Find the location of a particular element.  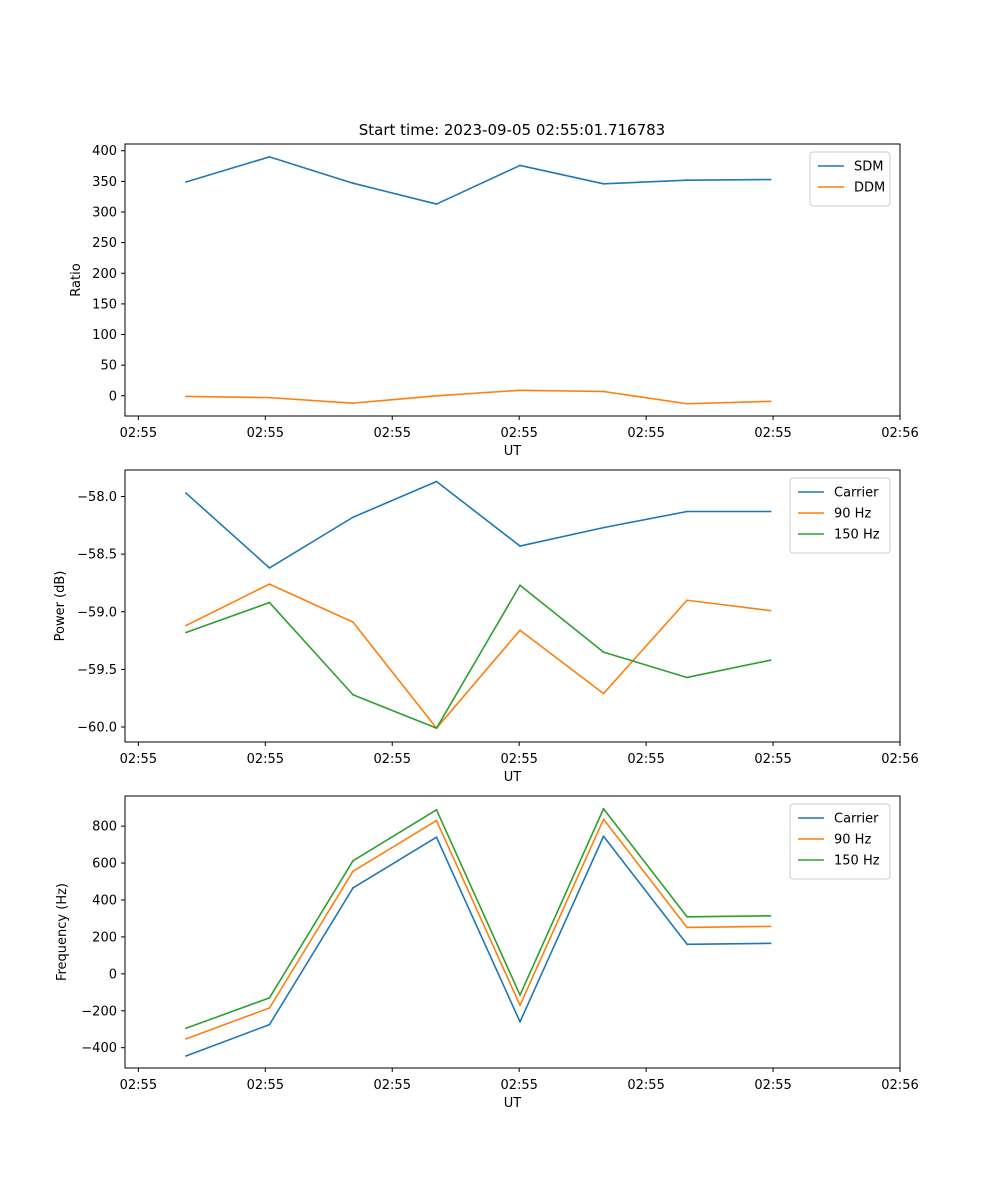

y-tick-label: −58.0 is located at coordinates (97, 497).